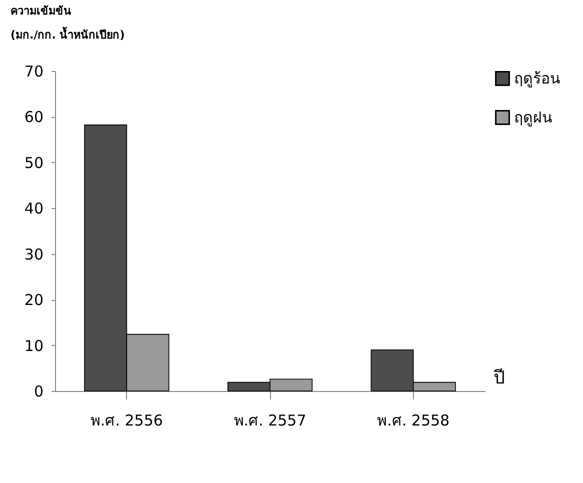  Describe the element at coordinates (34, 300) in the screenshot. I see `y-tick-label: 20` at that location.